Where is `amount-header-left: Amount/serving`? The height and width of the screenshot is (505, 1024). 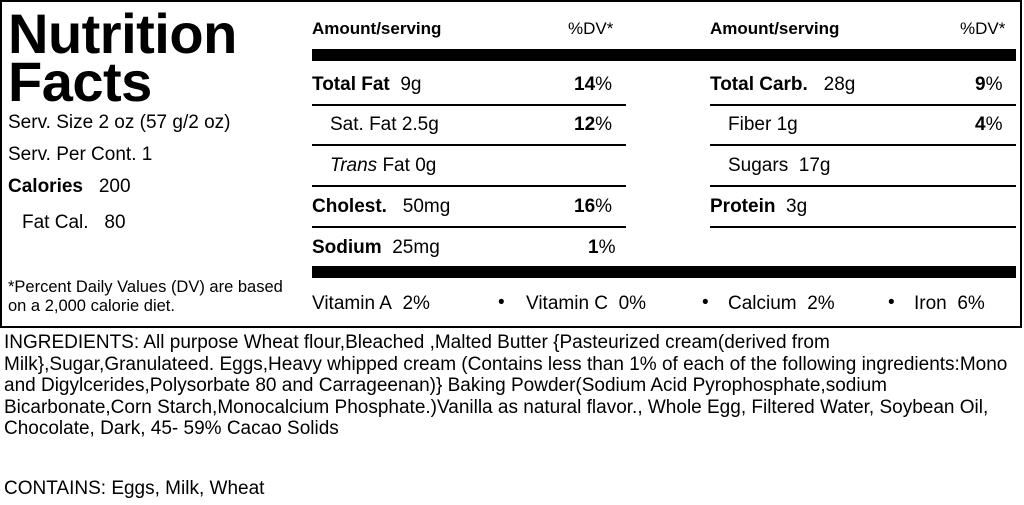 amount-header-left: Amount/serving is located at coordinates (377, 28).